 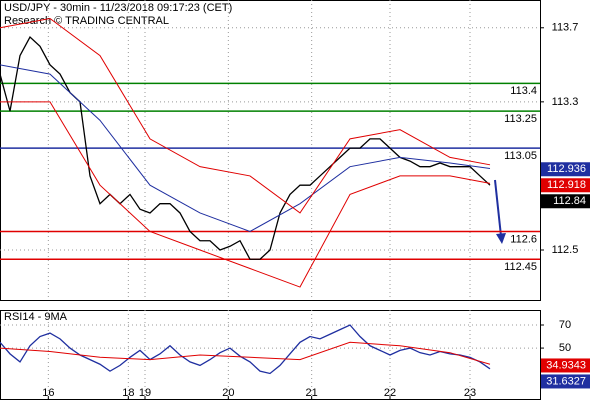 I want to click on x-tick-label: 16, so click(x=48, y=393).